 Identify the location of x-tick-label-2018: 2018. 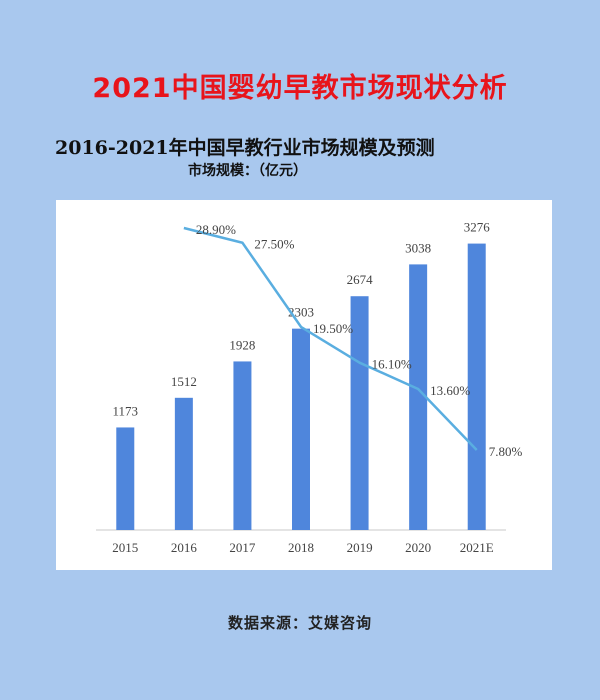
(301, 547).